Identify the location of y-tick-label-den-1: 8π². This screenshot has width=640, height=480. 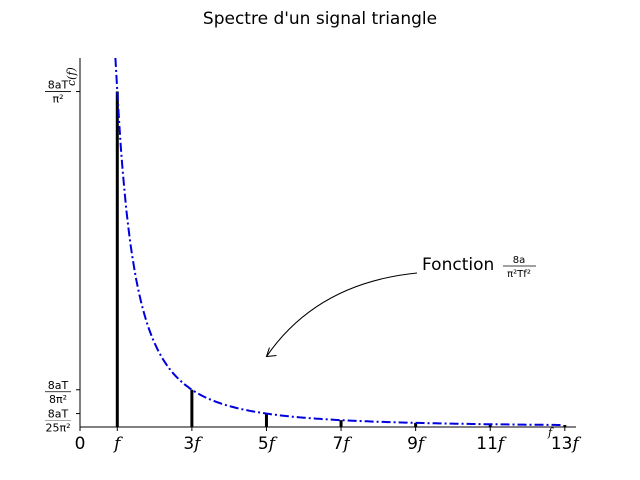
(58, 399).